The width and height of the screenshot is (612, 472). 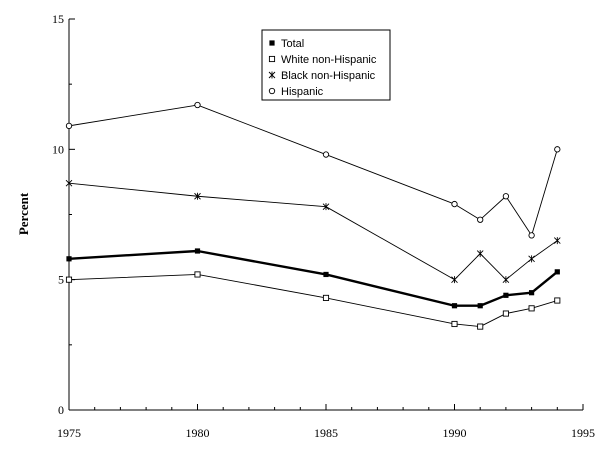 I want to click on y-tick-label: 0, so click(x=61, y=410).